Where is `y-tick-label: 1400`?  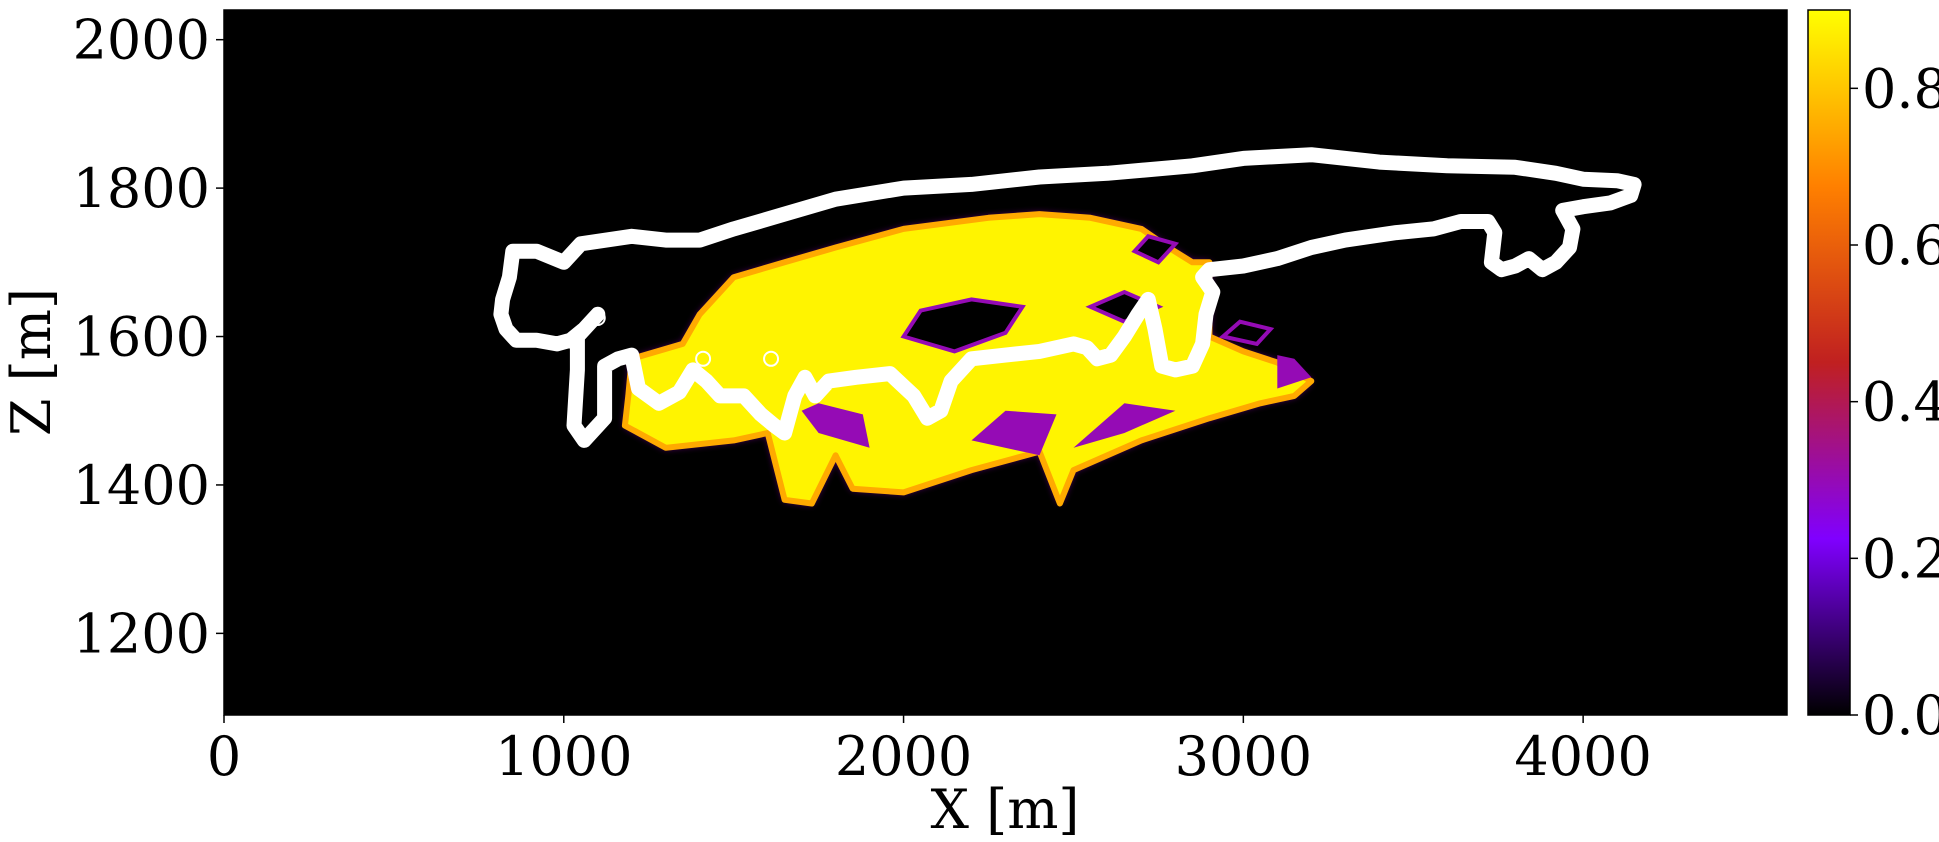
y-tick-label: 1400 is located at coordinates (141, 485).